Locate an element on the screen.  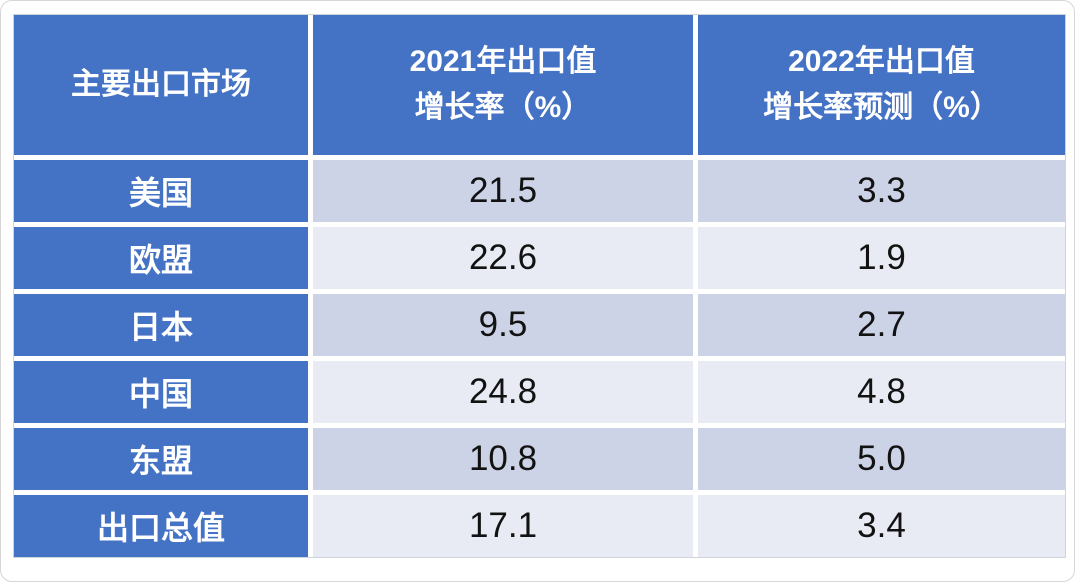
value-text: 9.5 is located at coordinates (503, 324).